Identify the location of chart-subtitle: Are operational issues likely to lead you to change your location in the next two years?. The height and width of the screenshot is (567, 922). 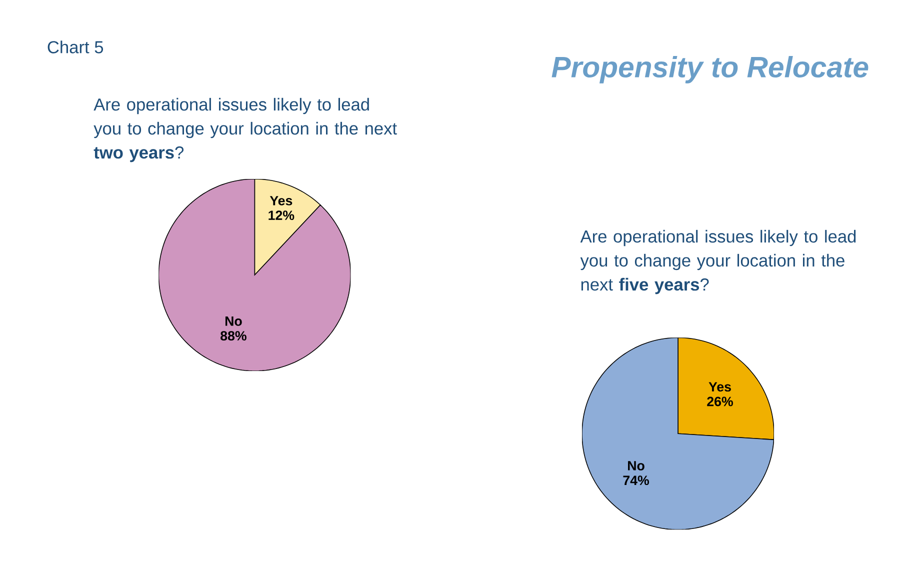
(245, 130).